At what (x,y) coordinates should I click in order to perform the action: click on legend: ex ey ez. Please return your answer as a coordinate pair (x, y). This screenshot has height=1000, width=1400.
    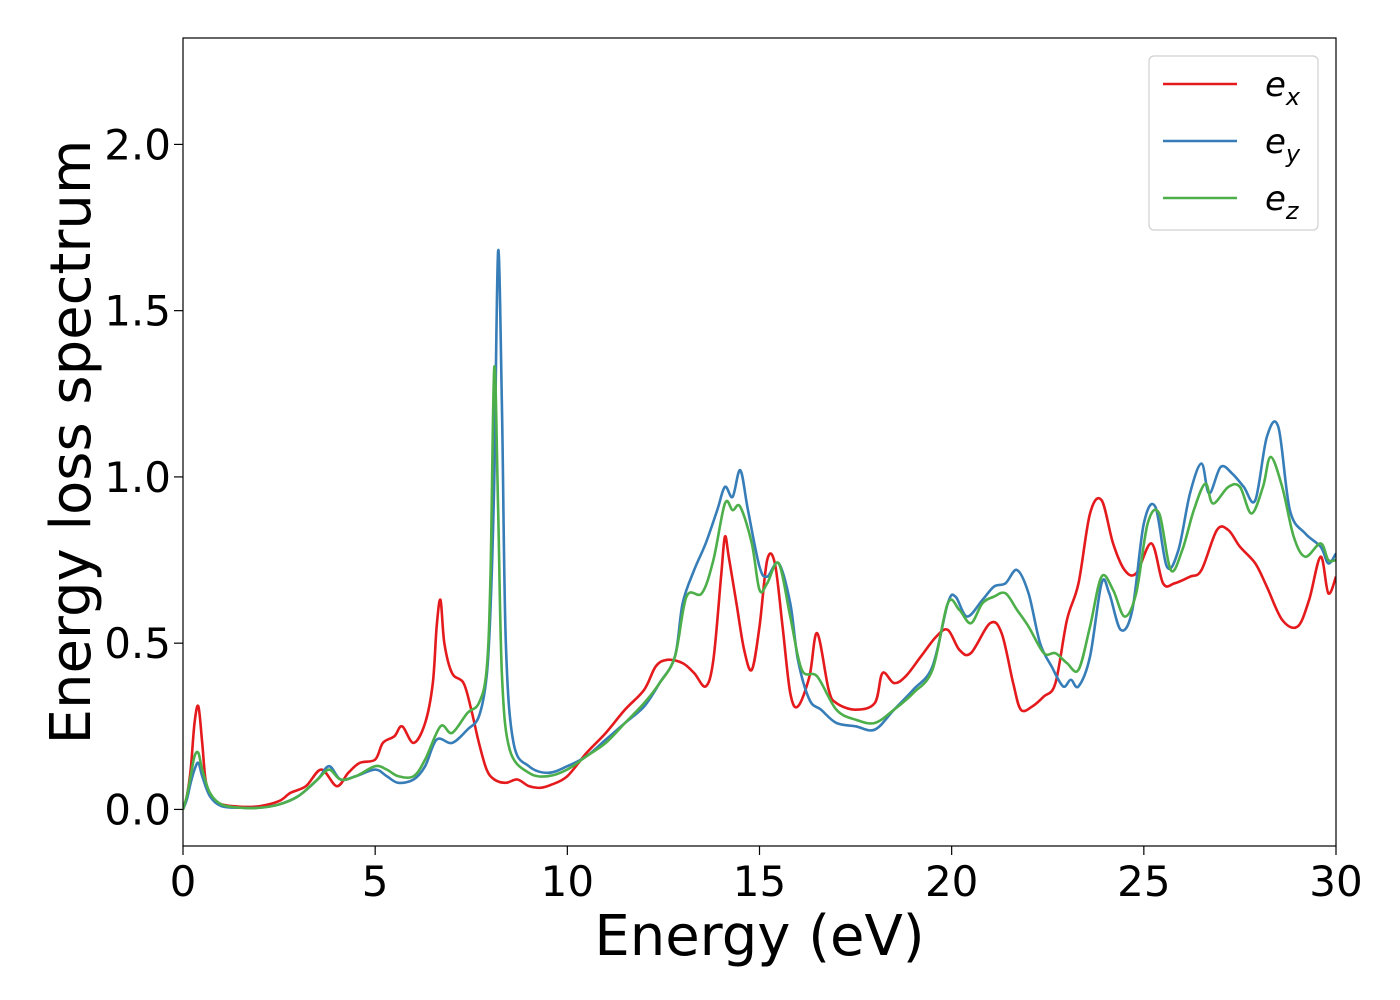
    Looking at the image, I should click on (1233, 143).